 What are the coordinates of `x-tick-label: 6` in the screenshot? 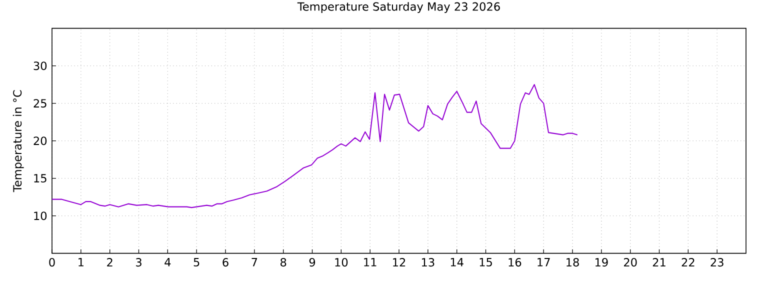 It's located at (225, 262).